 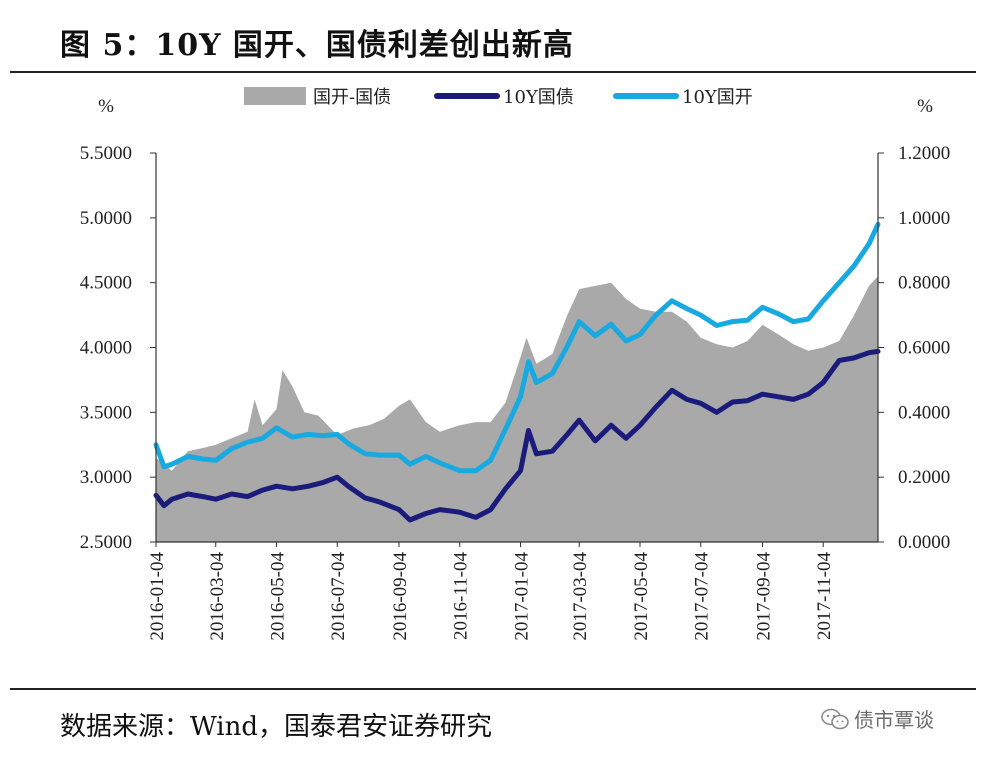 I want to click on legend-label-cdb: 10Y国开, so click(x=717, y=97).